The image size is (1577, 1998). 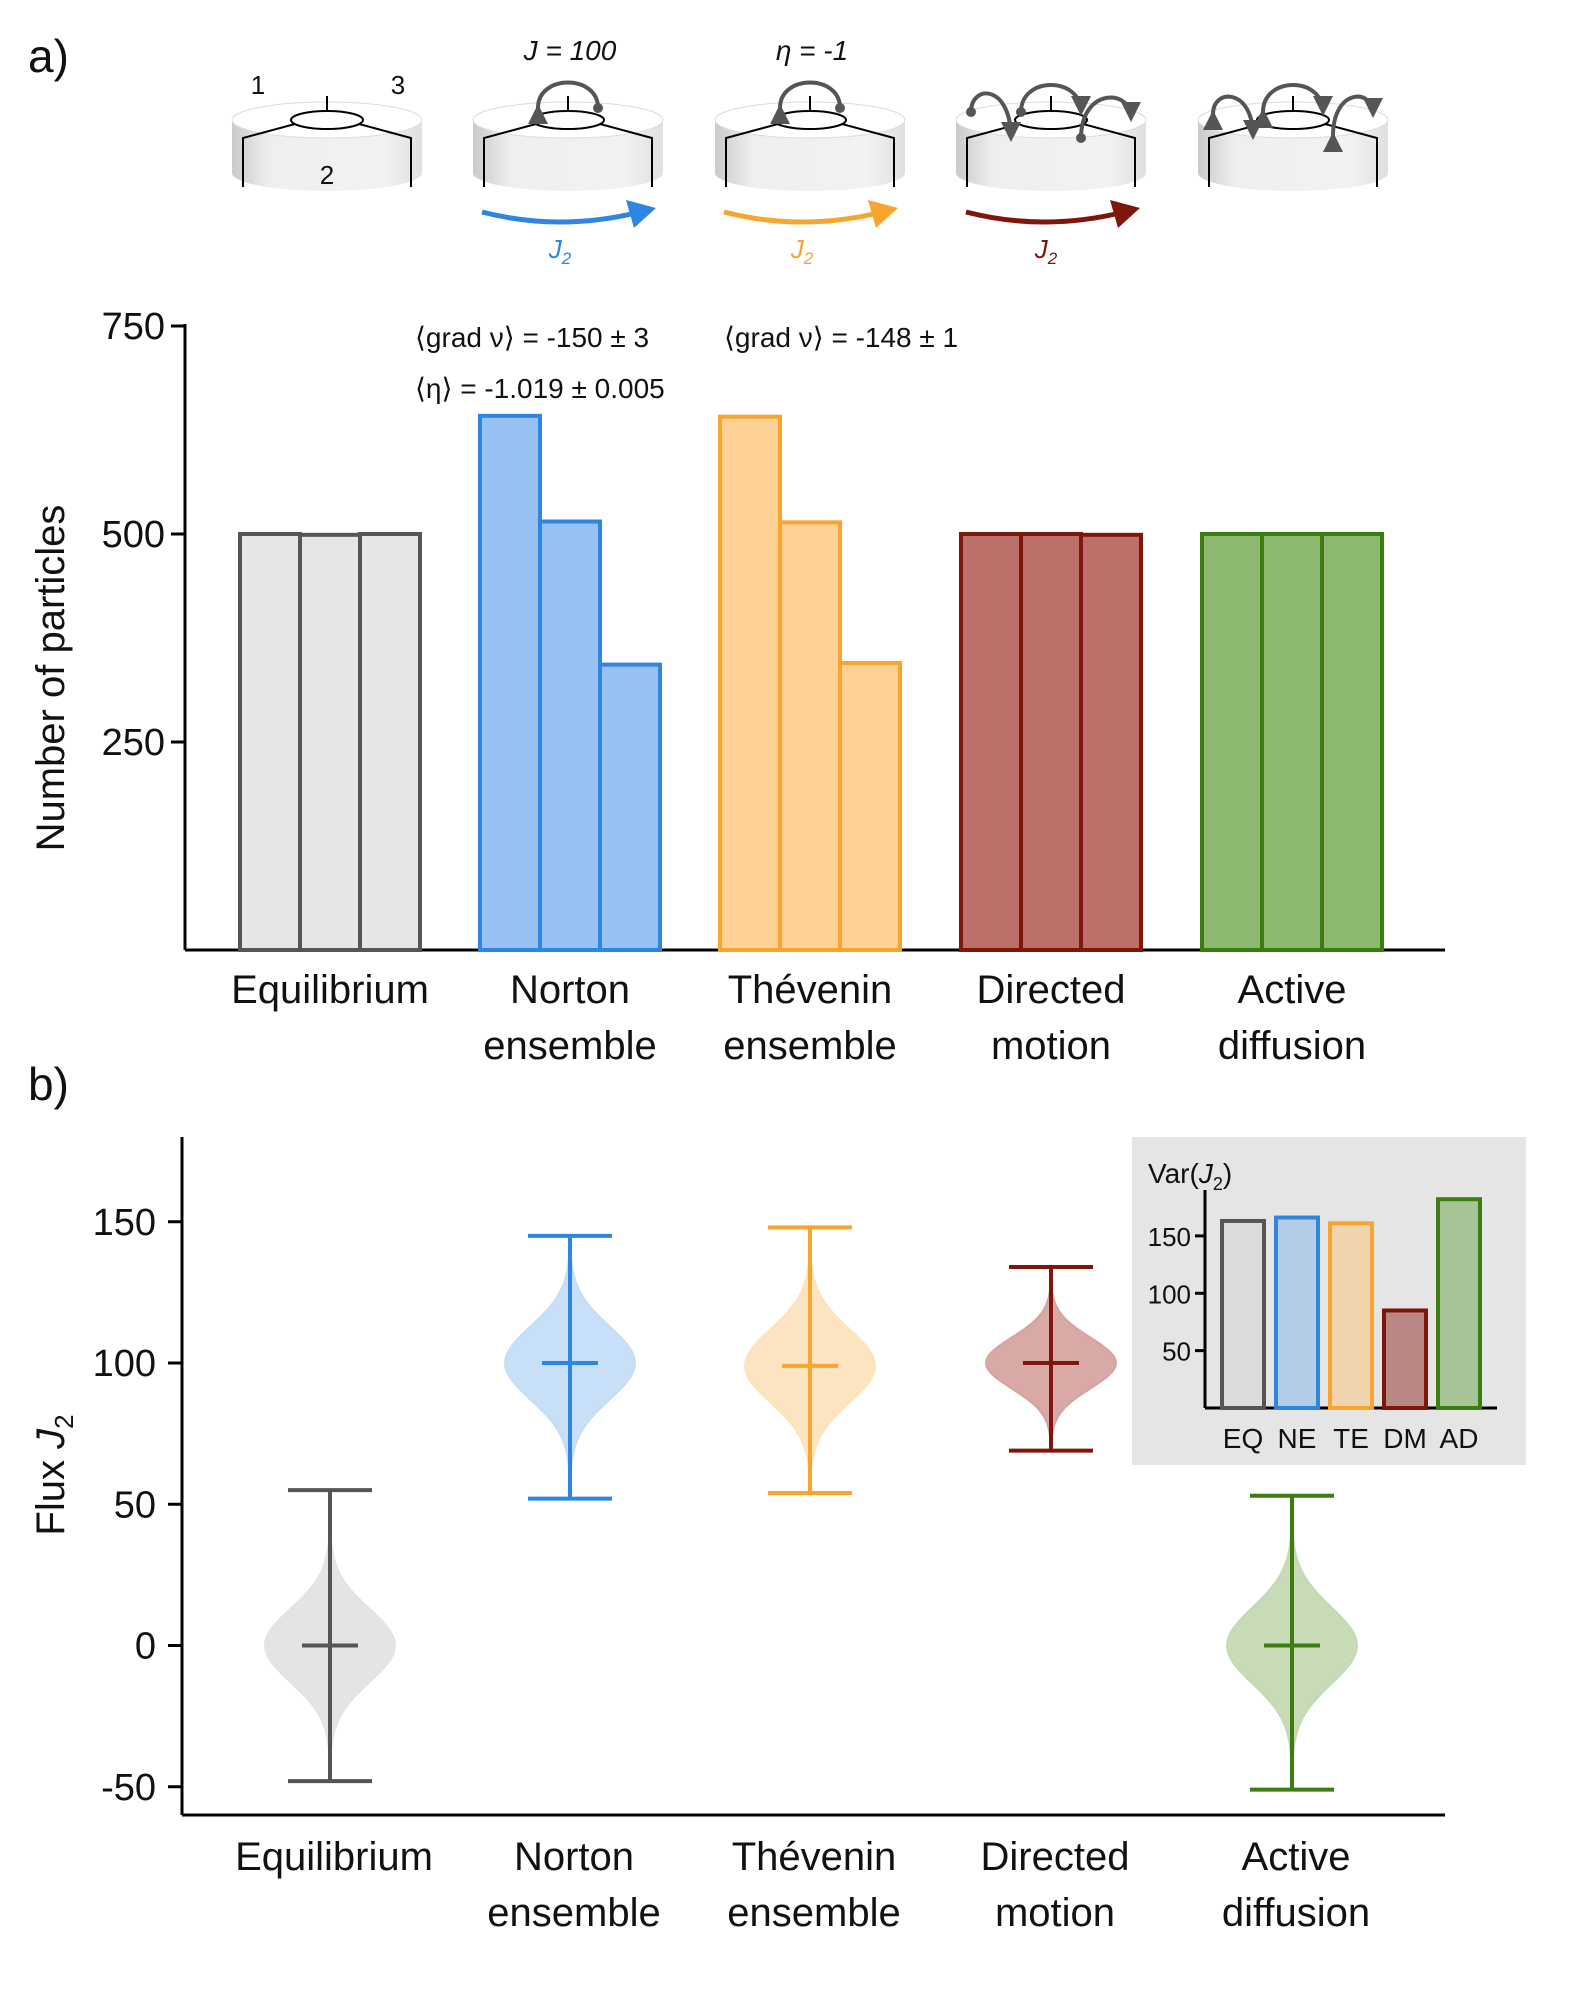 I want to click on schematics: 1 2 3 J = 100 η = -1, so click(x=810, y=151).